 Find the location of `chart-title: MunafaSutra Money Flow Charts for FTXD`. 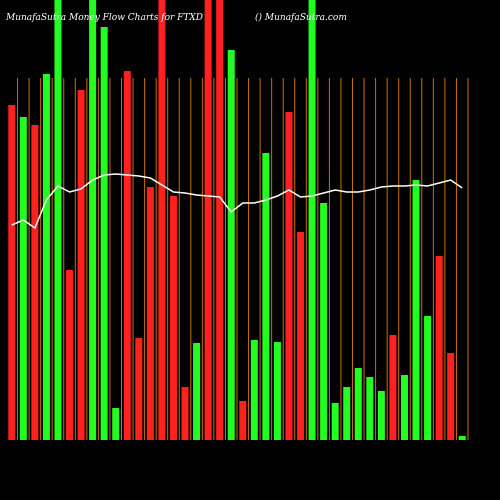

chart-title: MunafaSutra Money Flow Charts for FTXD is located at coordinates (104, 18).